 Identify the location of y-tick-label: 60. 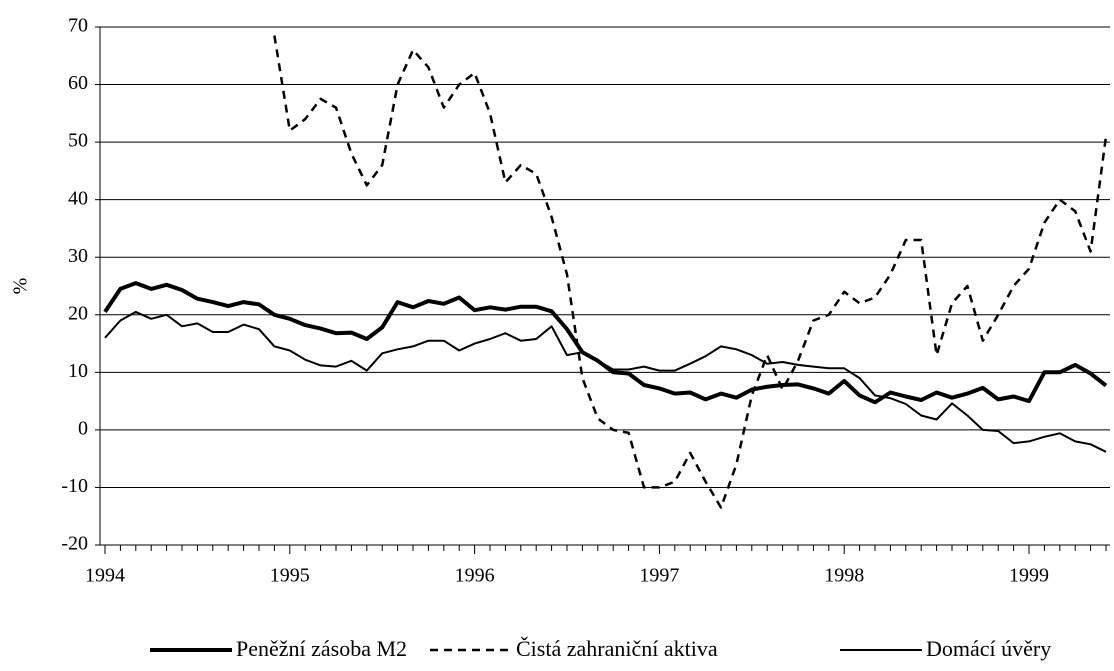
(78, 83).